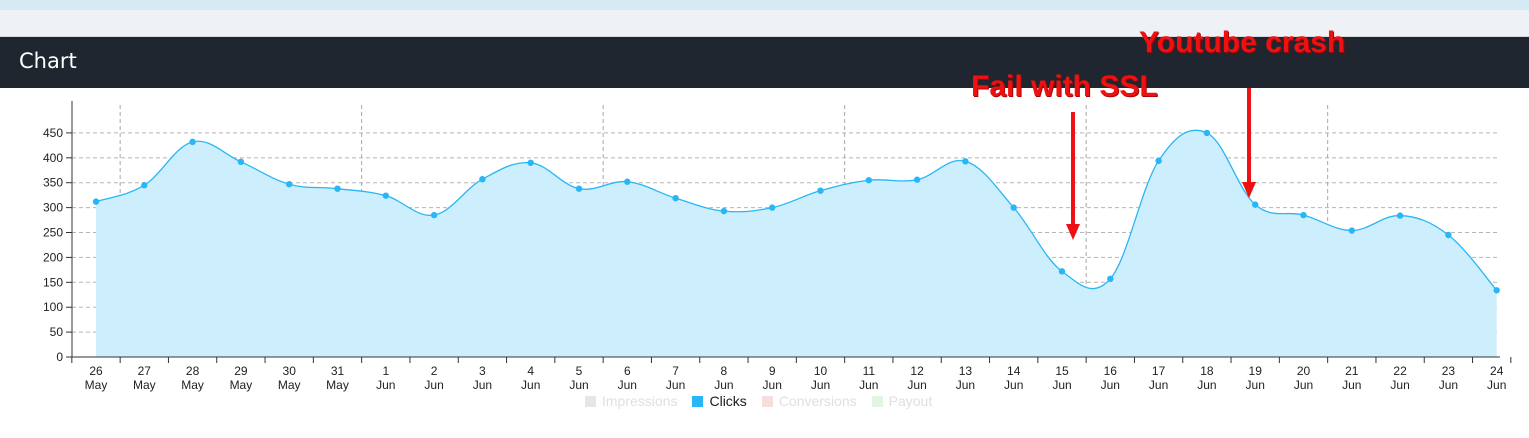 This screenshot has height=438, width=1529. Describe the element at coordinates (1064, 86) in the screenshot. I see `annotation-fail-with-ssl: Fail with SSL` at that location.